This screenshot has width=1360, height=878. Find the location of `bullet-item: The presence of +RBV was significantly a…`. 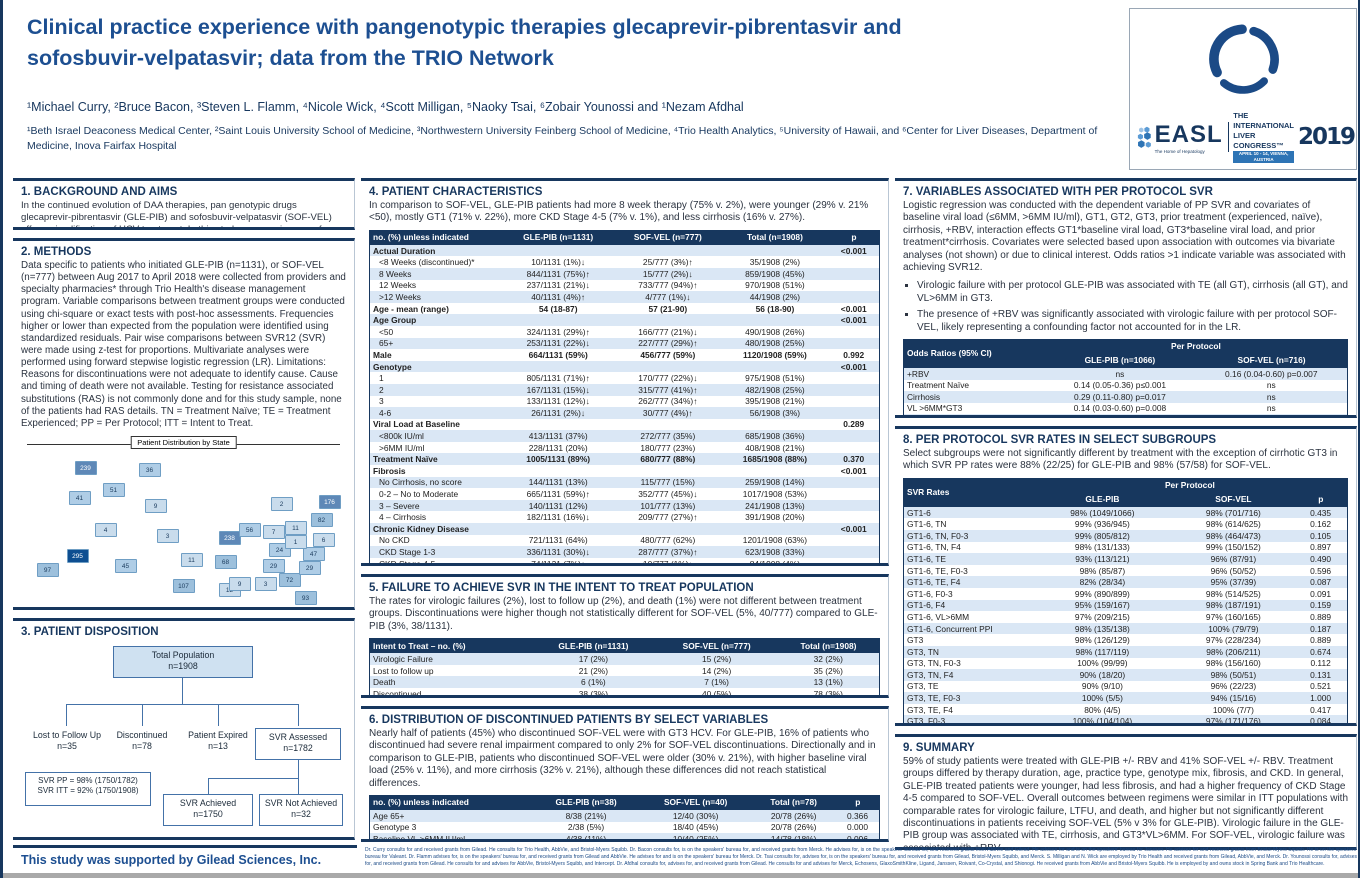

bullet-item: The presence of +RBV was significantly a… is located at coordinates (1132, 321).